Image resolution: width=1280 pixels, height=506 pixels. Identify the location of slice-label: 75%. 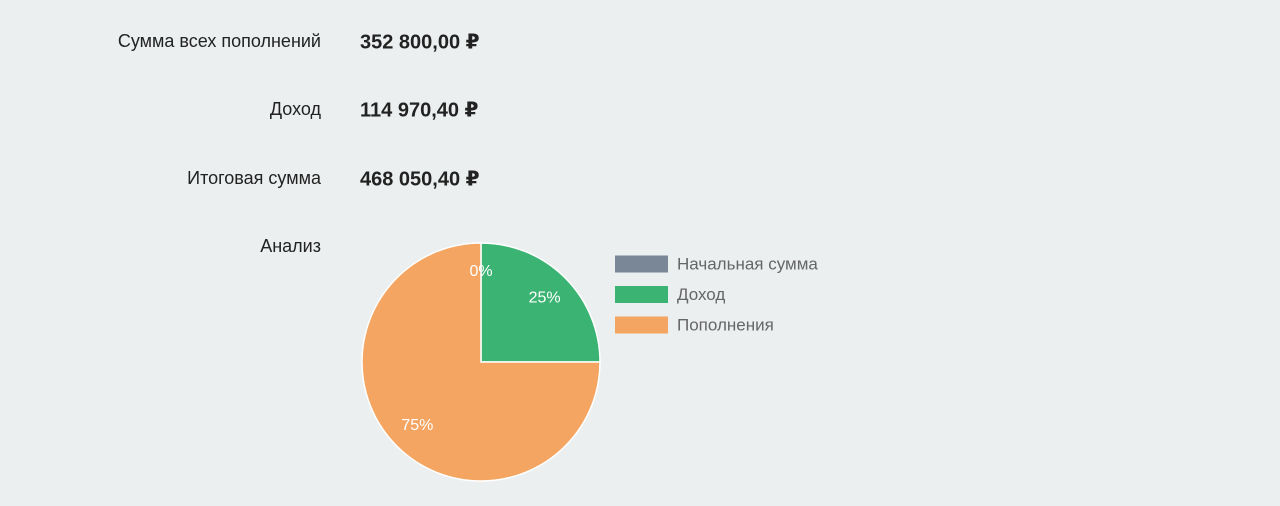
(417, 425).